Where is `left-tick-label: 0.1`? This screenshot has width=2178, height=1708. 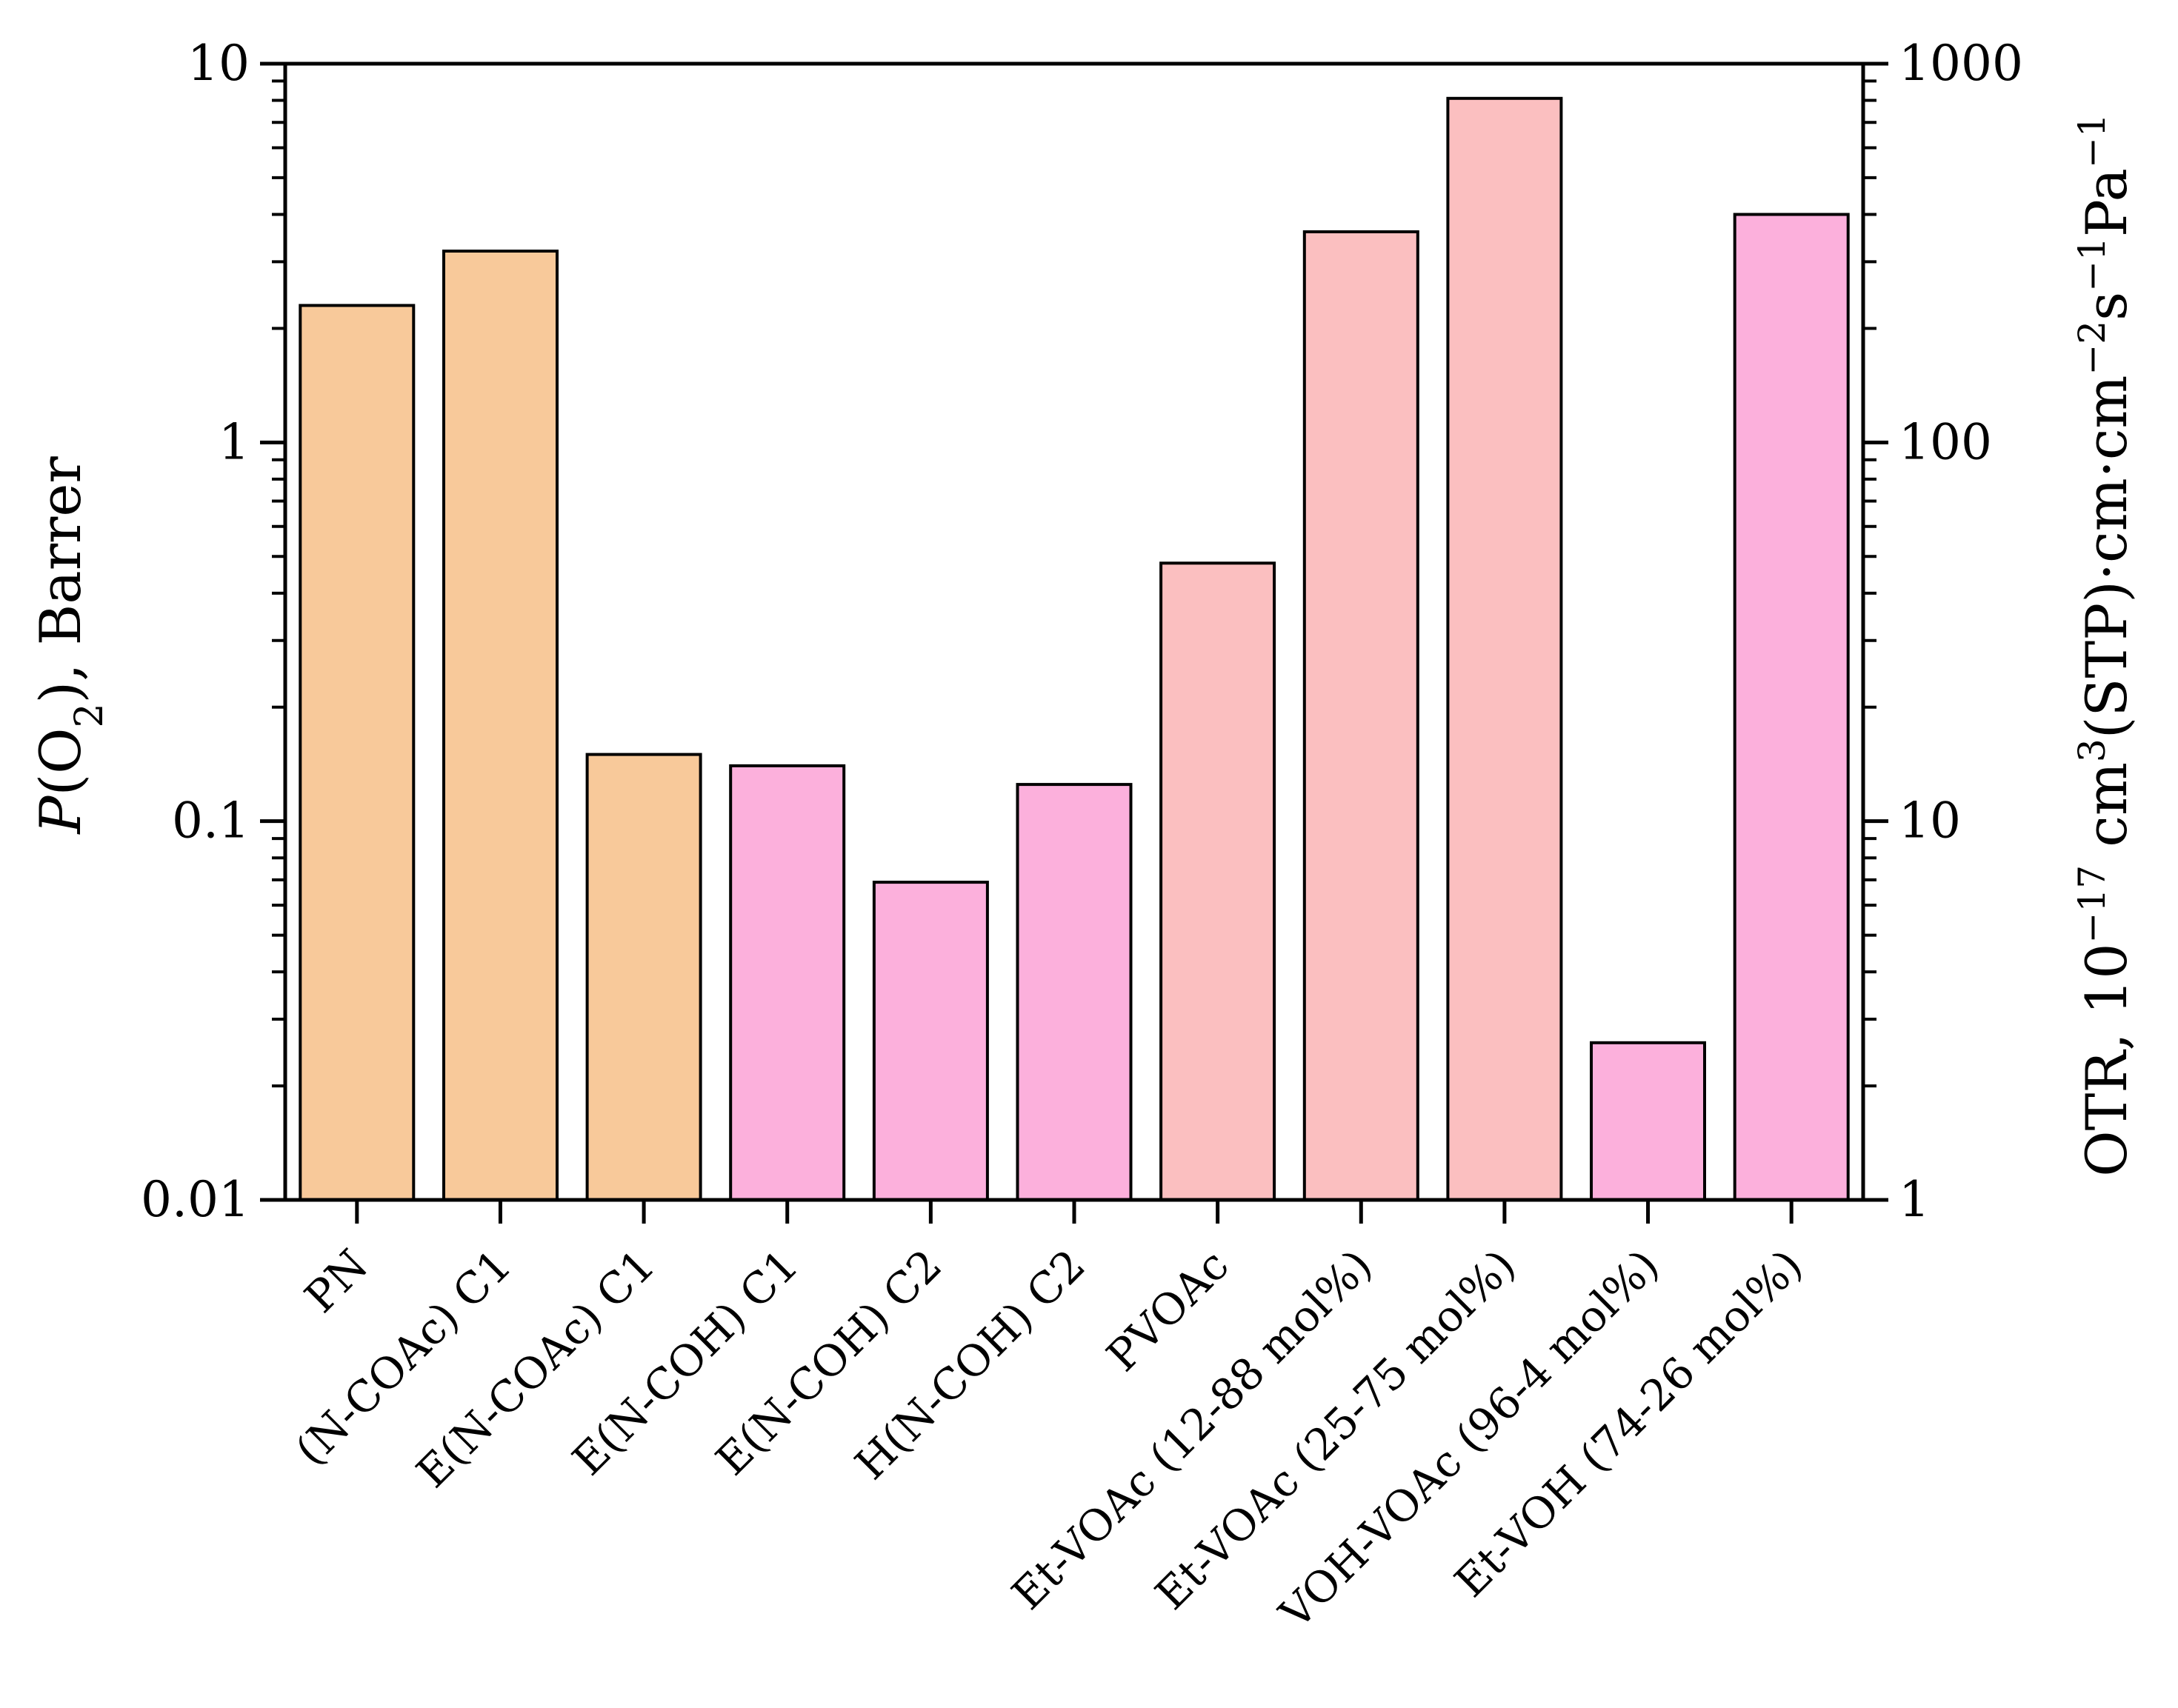
left-tick-label: 0.1 is located at coordinates (211, 822).